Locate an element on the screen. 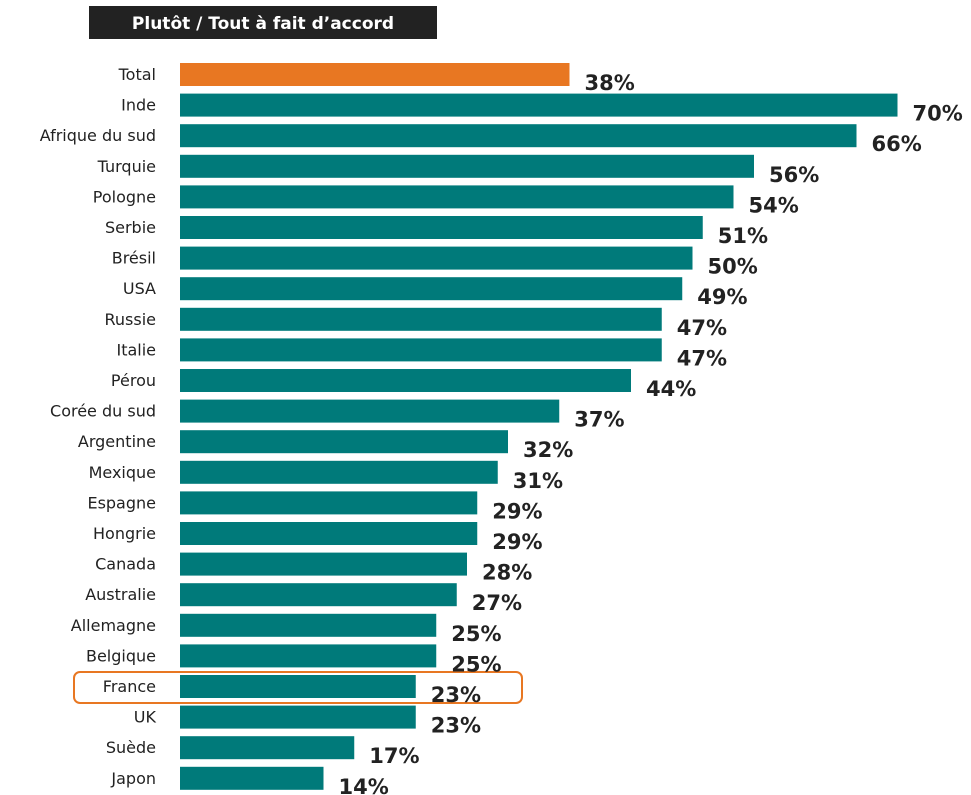 This screenshot has height=795, width=971. category-label-russie: Russie is located at coordinates (131, 319).